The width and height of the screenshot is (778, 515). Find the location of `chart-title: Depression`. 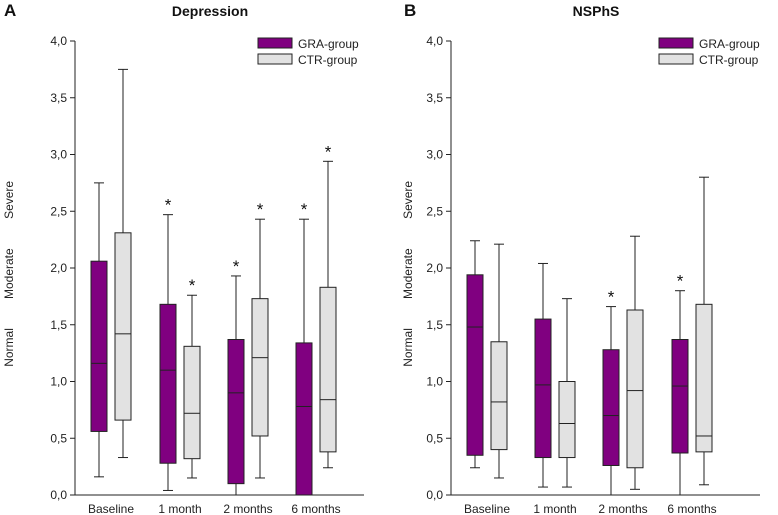

chart-title: Depression is located at coordinates (210, 11).